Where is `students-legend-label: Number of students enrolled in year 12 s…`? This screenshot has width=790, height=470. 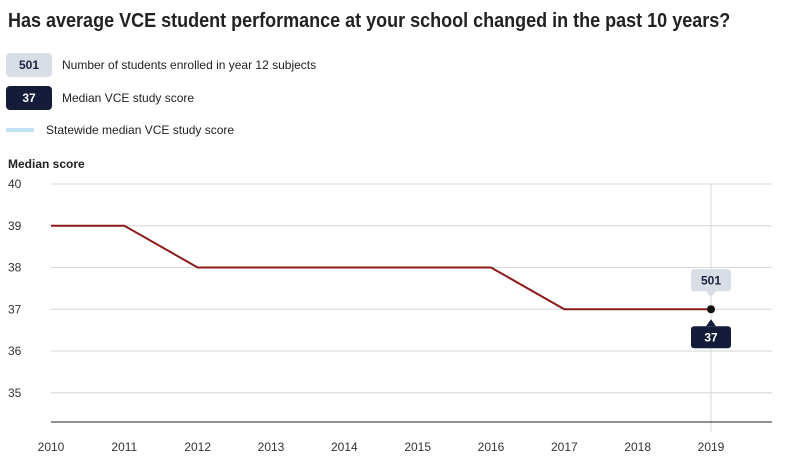 students-legend-label: Number of students enrolled in year 12 s… is located at coordinates (189, 65).